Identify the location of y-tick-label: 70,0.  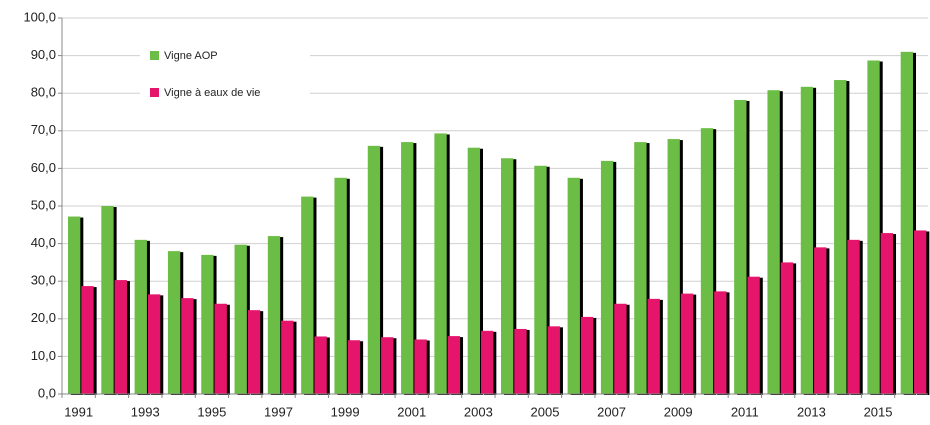
(43, 129).